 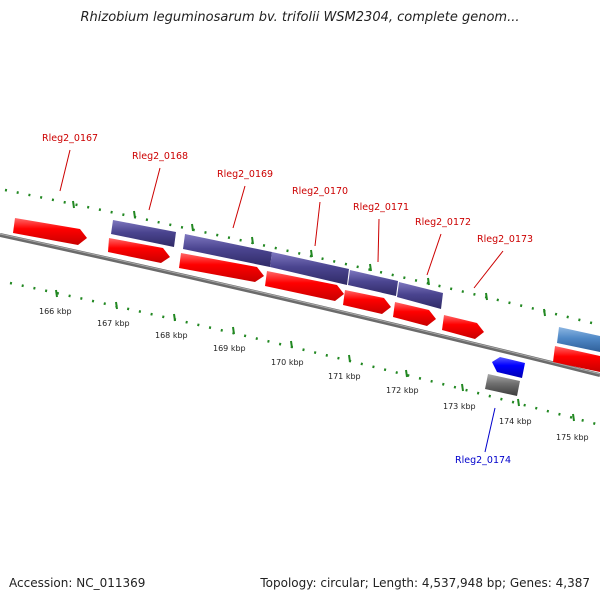 What do you see at coordinates (483, 460) in the screenshot?
I see `gene-label-rleg2-0174: Rleg2_0174` at bounding box center [483, 460].